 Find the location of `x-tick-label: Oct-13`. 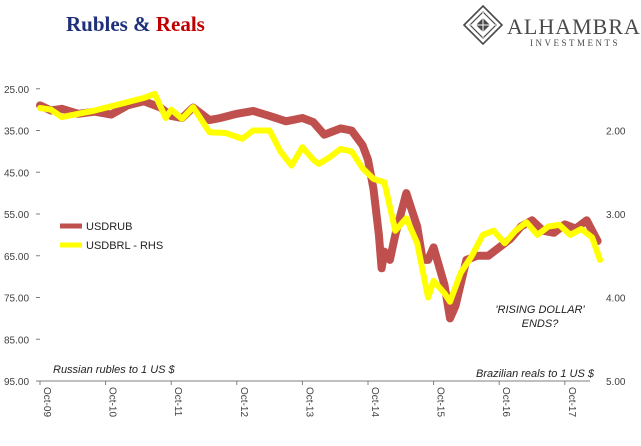

x-tick-label: Oct-13 is located at coordinates (308, 402).